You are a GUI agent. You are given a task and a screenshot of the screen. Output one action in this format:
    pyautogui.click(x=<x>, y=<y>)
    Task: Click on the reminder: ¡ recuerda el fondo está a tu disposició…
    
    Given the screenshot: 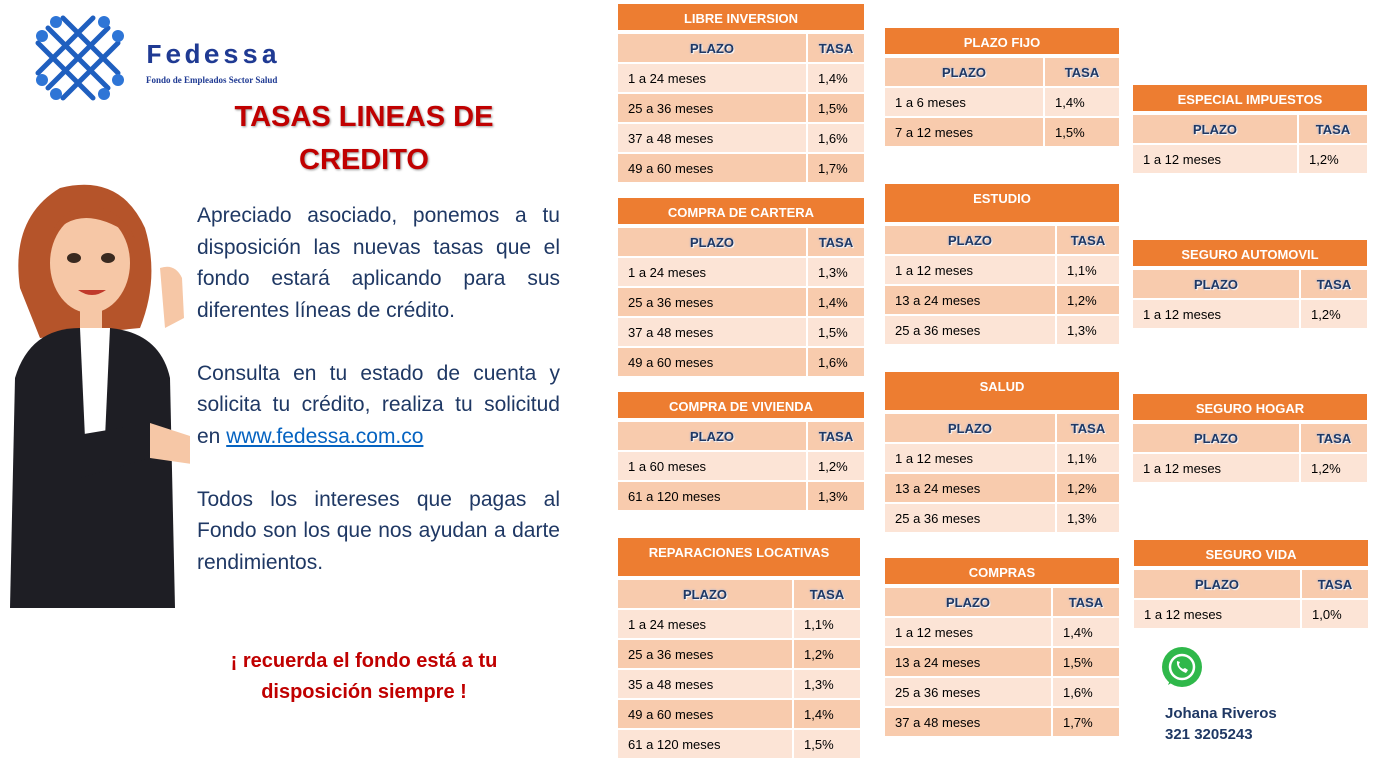 What is the action you would take?
    pyautogui.click(x=364, y=676)
    